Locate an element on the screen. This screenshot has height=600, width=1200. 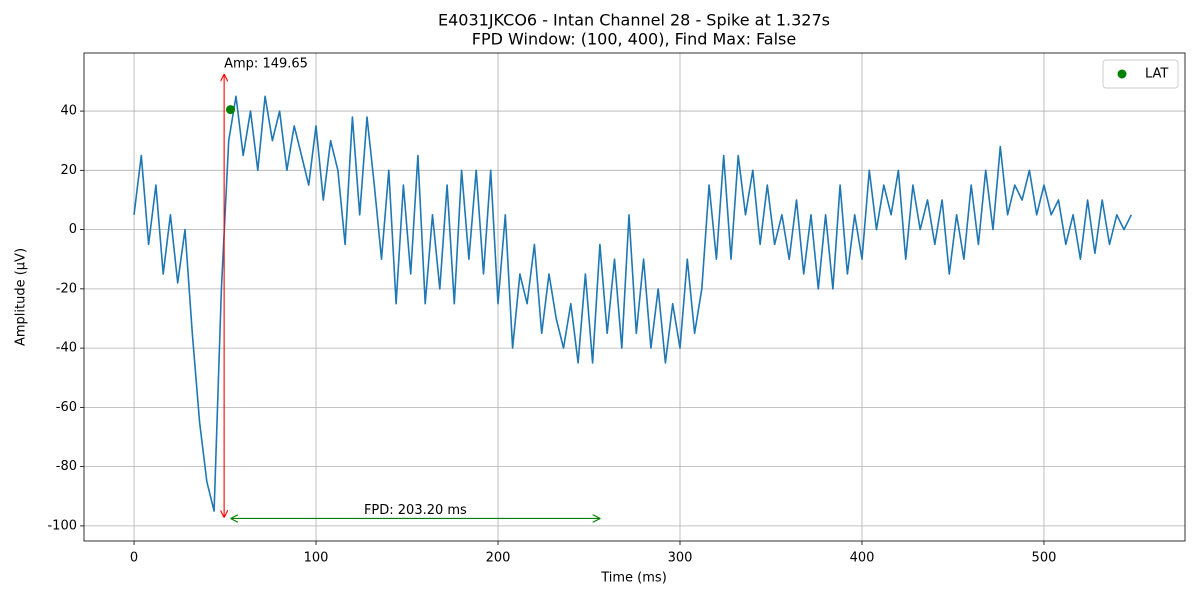
chart-subtitle: FPD Window: (100, 400), Find Max: False is located at coordinates (634, 39).